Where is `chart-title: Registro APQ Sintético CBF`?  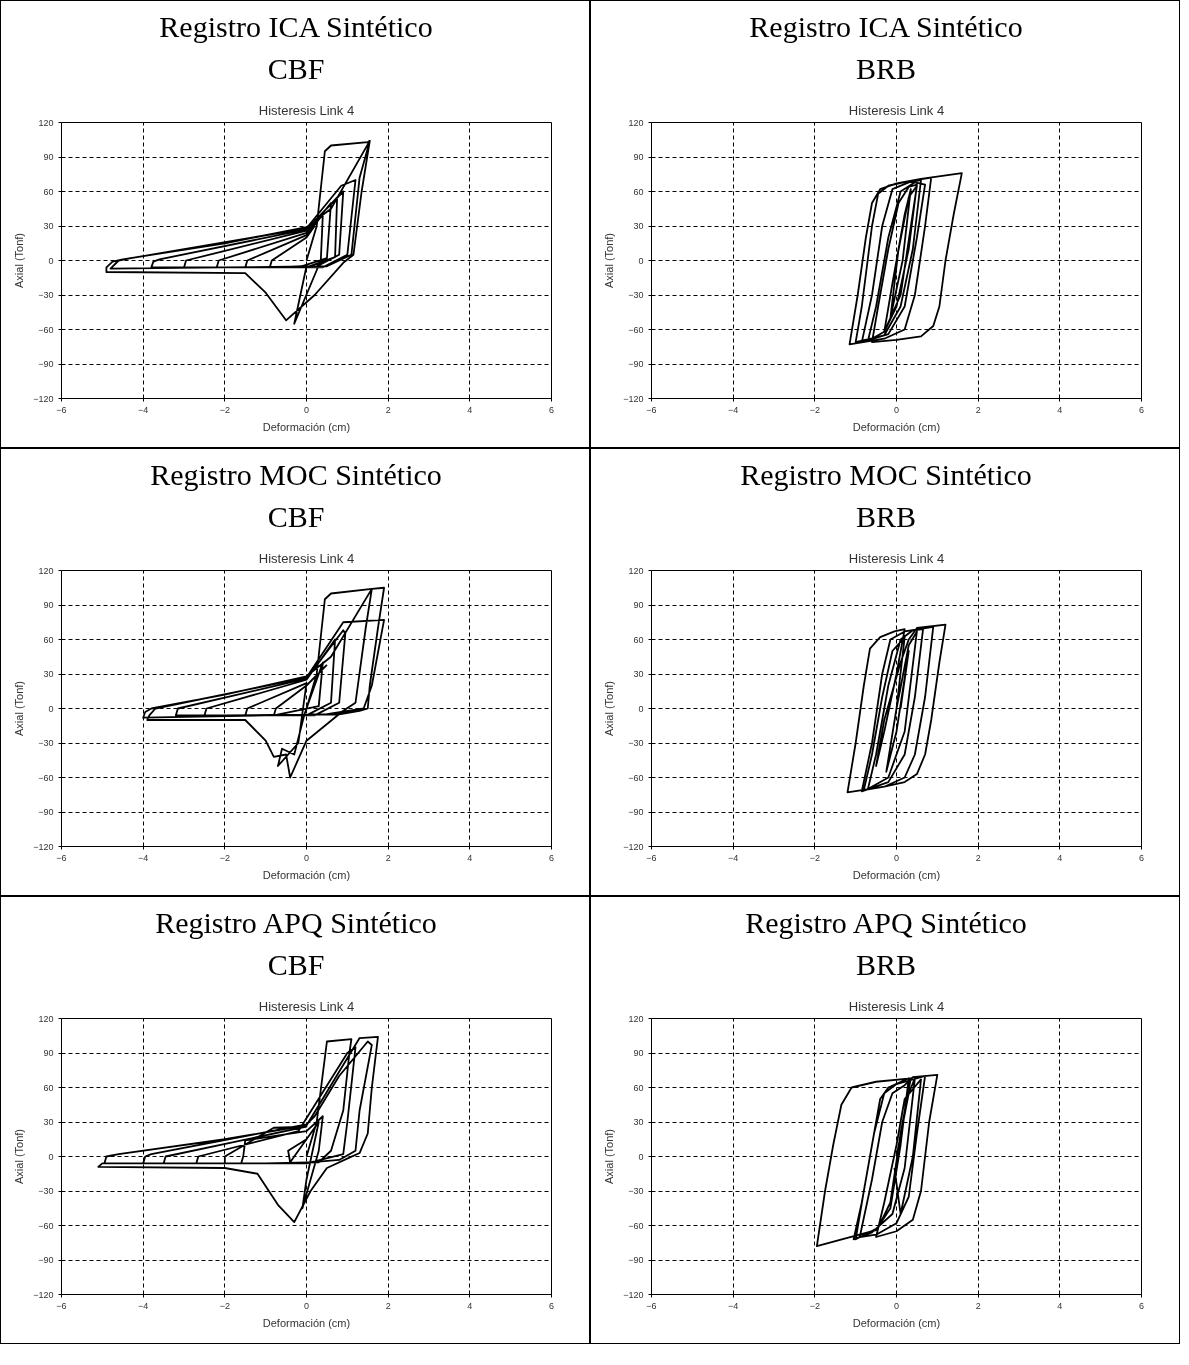 chart-title: Registro APQ Sintético CBF is located at coordinates (296, 944).